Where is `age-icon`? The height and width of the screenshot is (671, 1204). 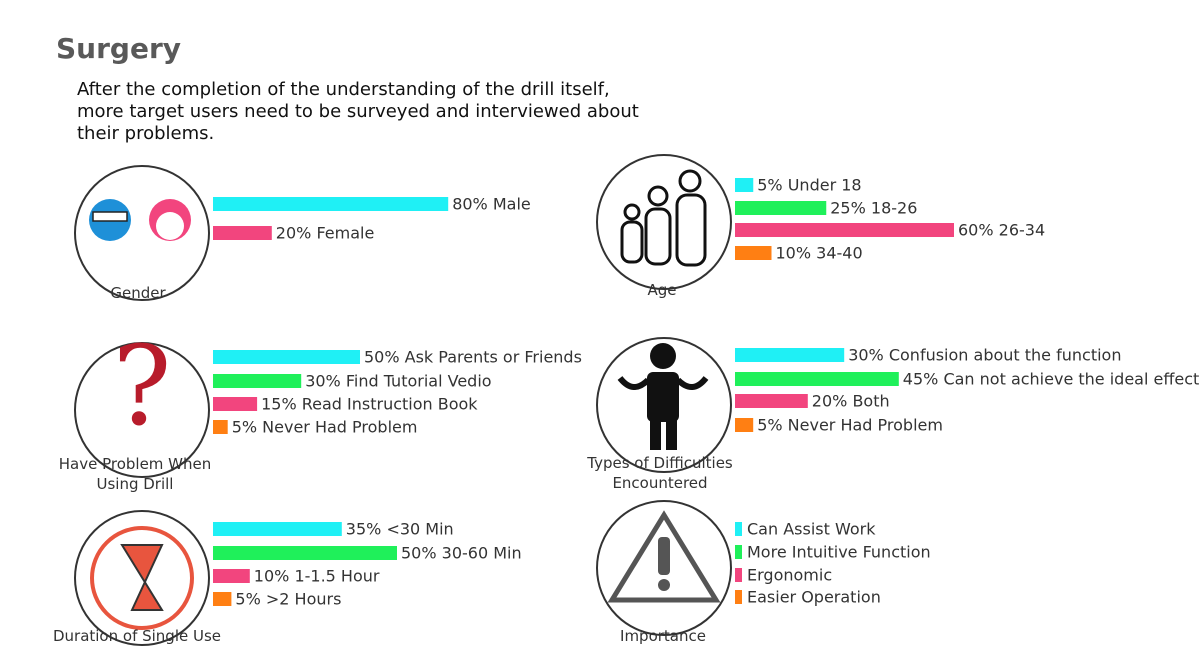
age-icon is located at coordinates (664, 222).